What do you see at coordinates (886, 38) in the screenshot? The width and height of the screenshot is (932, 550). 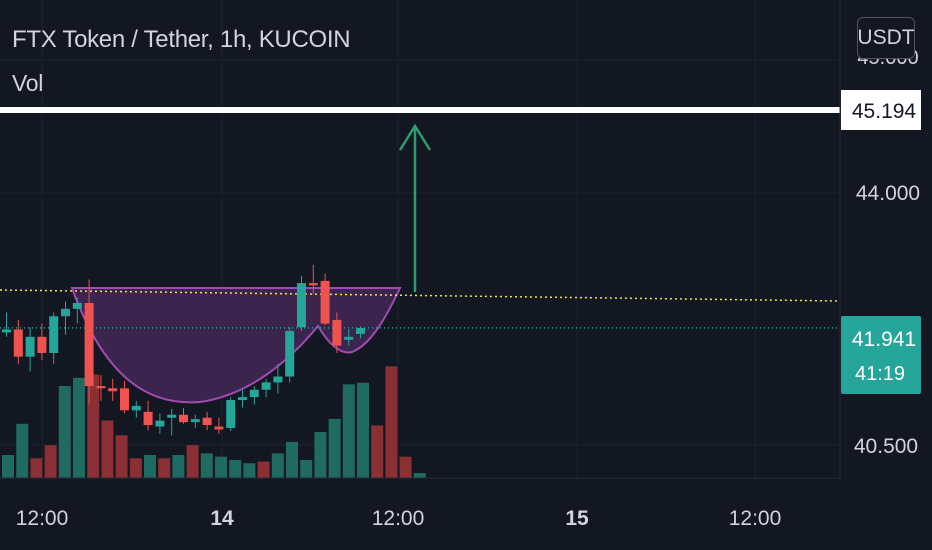 I see `currency-button: USDT` at bounding box center [886, 38].